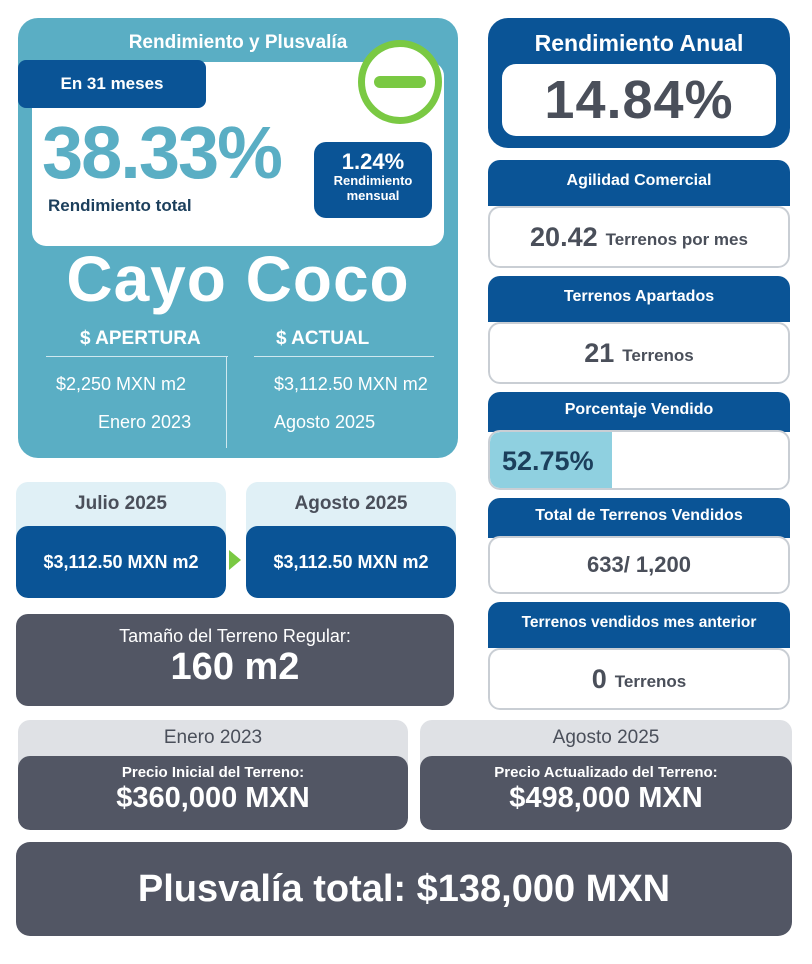 The width and height of the screenshot is (812, 964). I want to click on opening-date: Enero 2023, so click(145, 422).